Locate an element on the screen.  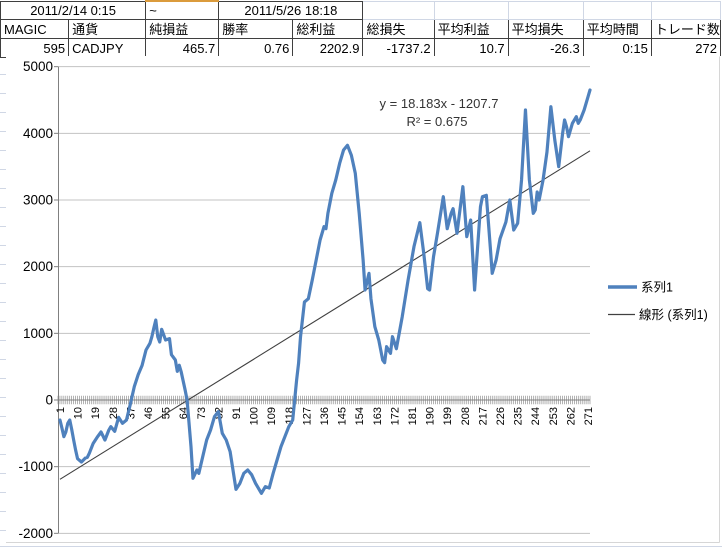
y-axis-tick-label: -1000 is located at coordinates (35, 466).